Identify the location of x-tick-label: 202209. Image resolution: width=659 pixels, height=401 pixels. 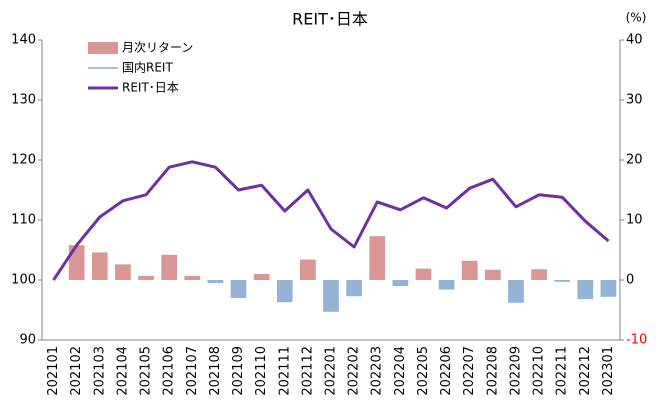
(515, 371).